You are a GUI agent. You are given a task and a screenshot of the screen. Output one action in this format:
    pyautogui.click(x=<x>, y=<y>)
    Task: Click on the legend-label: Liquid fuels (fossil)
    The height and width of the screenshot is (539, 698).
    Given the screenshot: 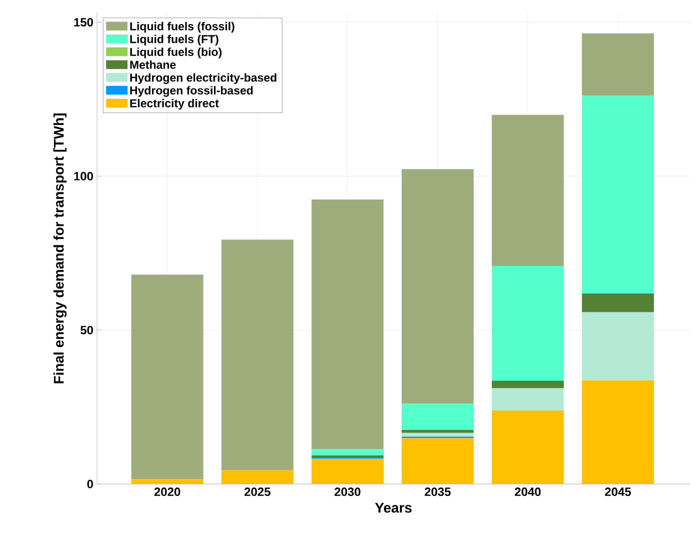 What is the action you would take?
    pyautogui.click(x=182, y=27)
    